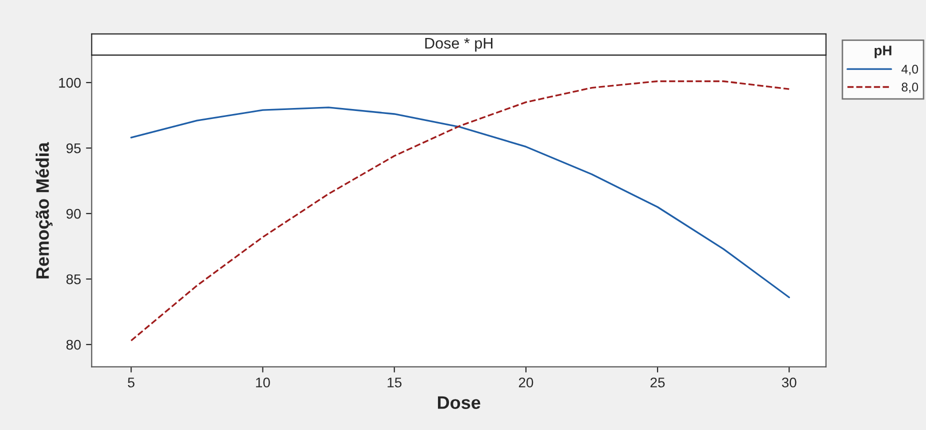 This screenshot has height=430, width=926. What do you see at coordinates (44, 210) in the screenshot?
I see `y-axis-title: Remoção Média` at bounding box center [44, 210].